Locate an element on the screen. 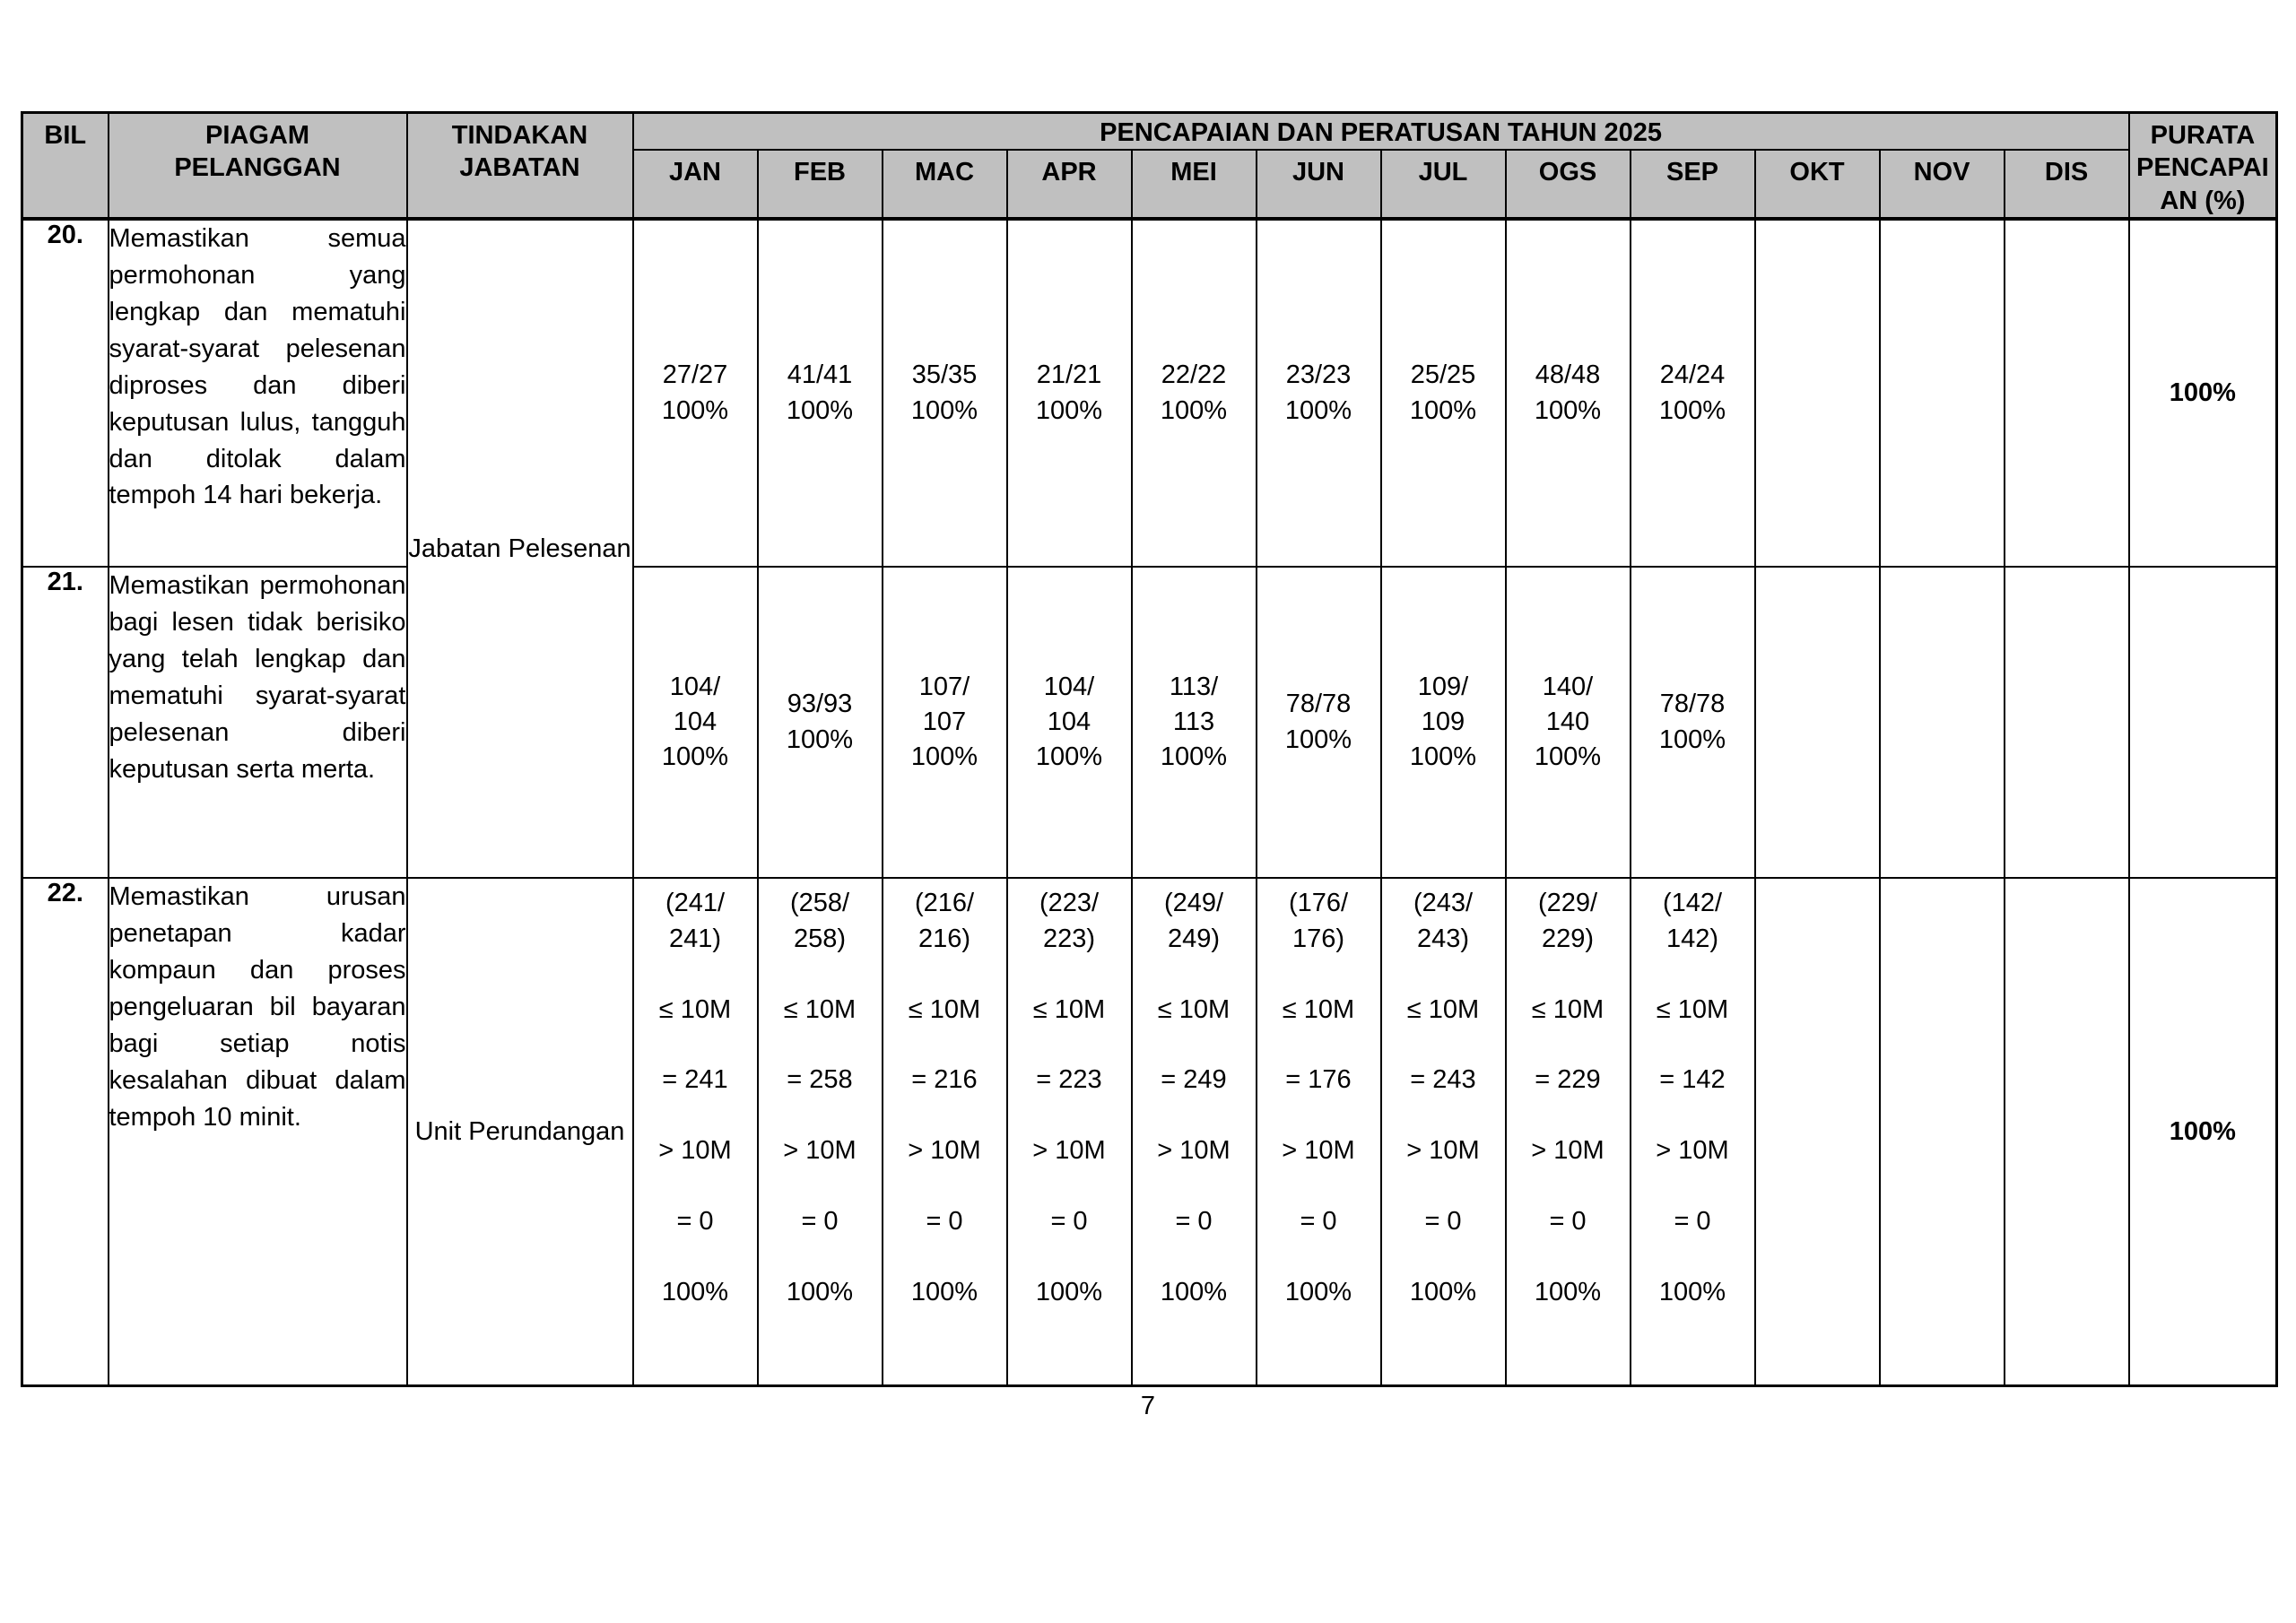  month-data-cell: (249/ 249) ≤ 10M = 249 > 10M = 0 100% is located at coordinates (1193, 1132).